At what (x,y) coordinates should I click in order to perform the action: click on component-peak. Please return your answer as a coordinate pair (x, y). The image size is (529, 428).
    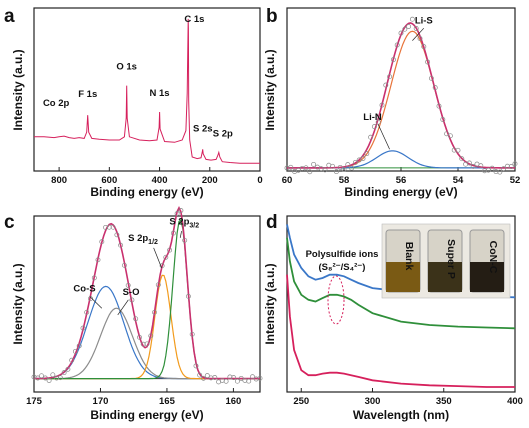
    Looking at the image, I should click on (401, 99).